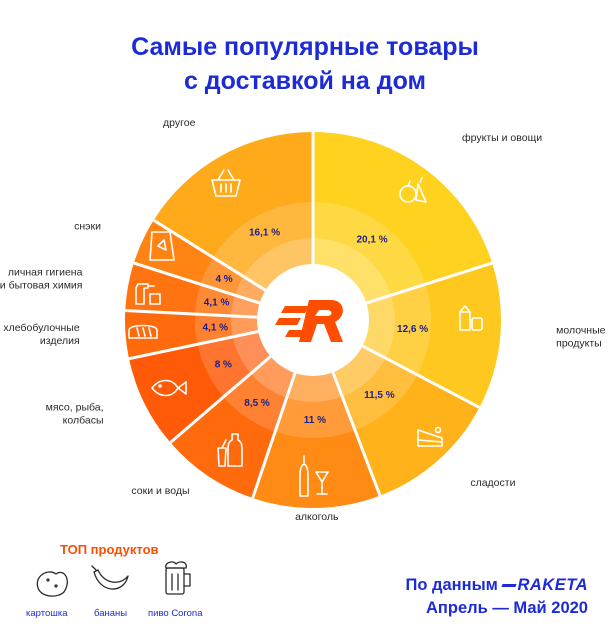  Describe the element at coordinates (451, 585) in the screenshot. I see `source-prefix: По данным` at that location.